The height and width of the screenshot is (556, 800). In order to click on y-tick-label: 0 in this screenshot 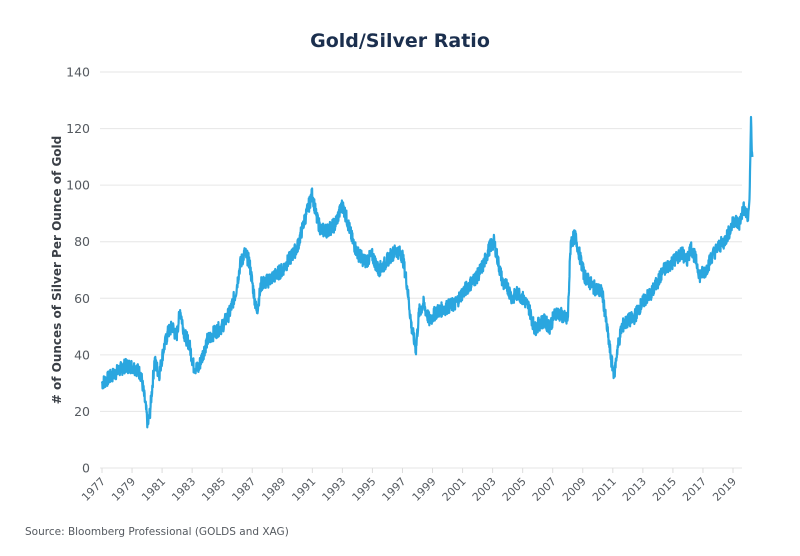, I will do `click(86, 468)`.